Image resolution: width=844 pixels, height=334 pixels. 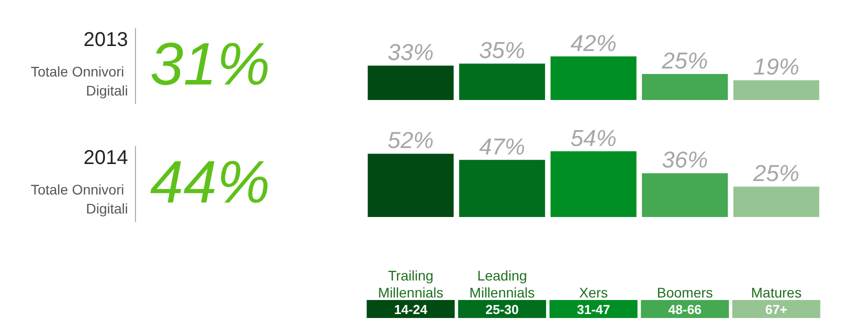 I want to click on text: 31-47, so click(x=593, y=309).